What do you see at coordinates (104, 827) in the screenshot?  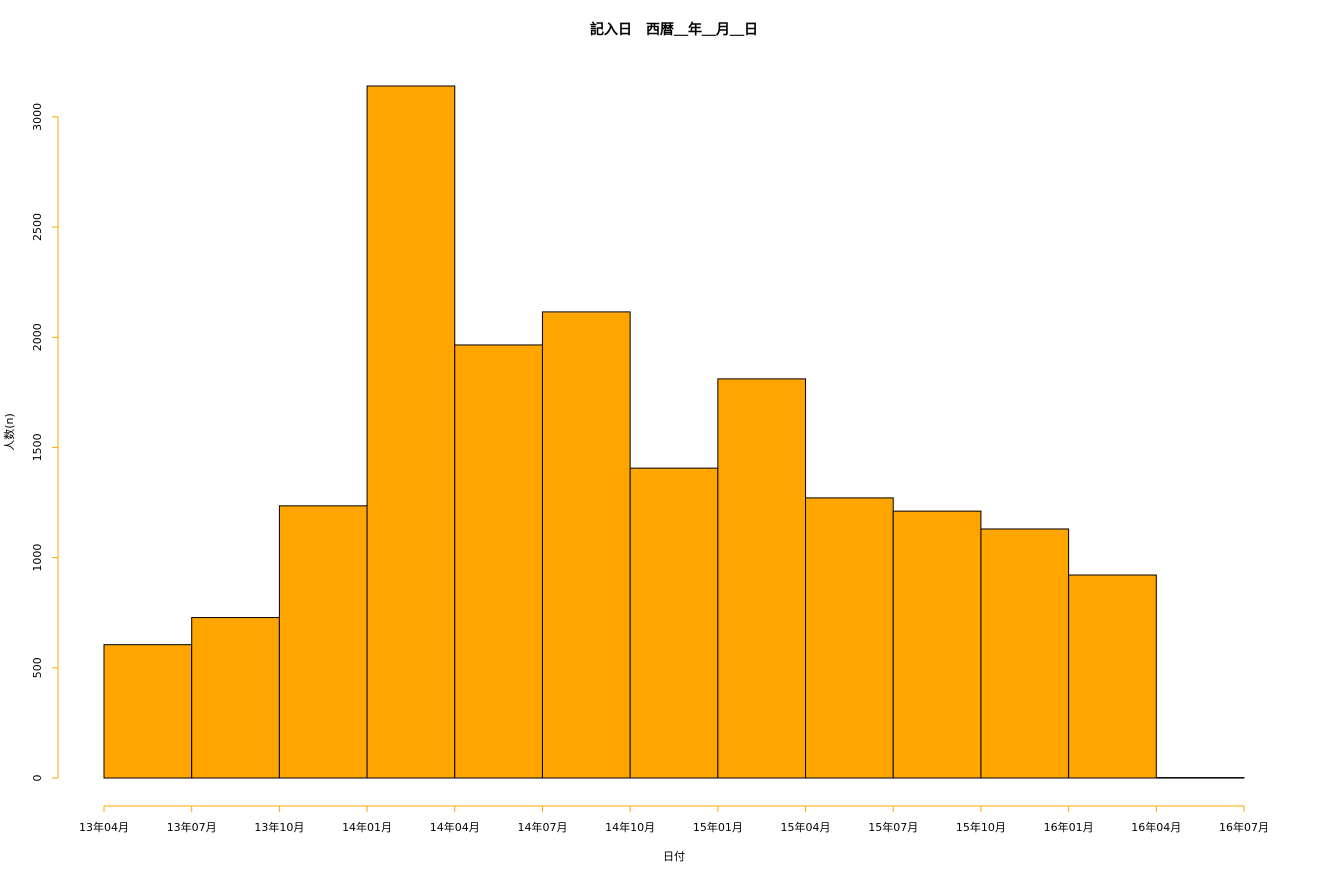 I see `x-tick-label: 13年04月` at bounding box center [104, 827].